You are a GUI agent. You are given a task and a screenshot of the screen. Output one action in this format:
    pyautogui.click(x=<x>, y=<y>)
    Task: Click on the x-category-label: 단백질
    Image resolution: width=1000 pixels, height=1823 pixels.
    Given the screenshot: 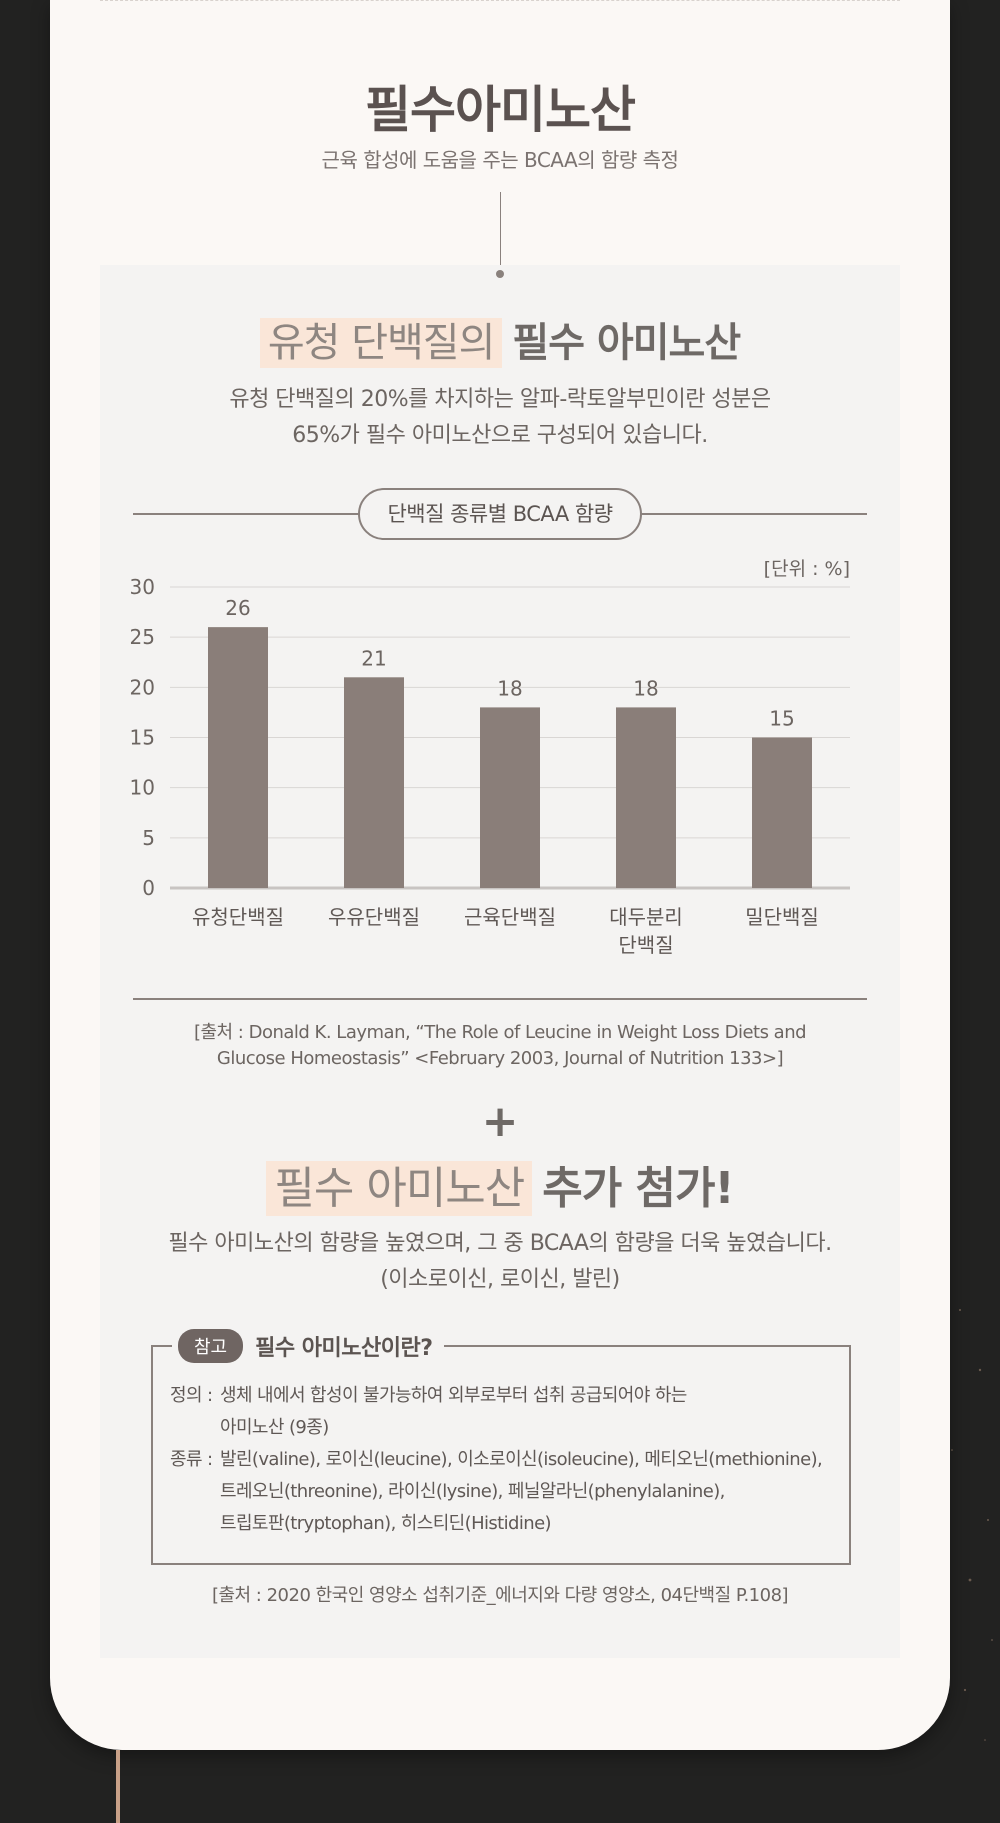 What is the action you would take?
    pyautogui.click(x=645, y=945)
    